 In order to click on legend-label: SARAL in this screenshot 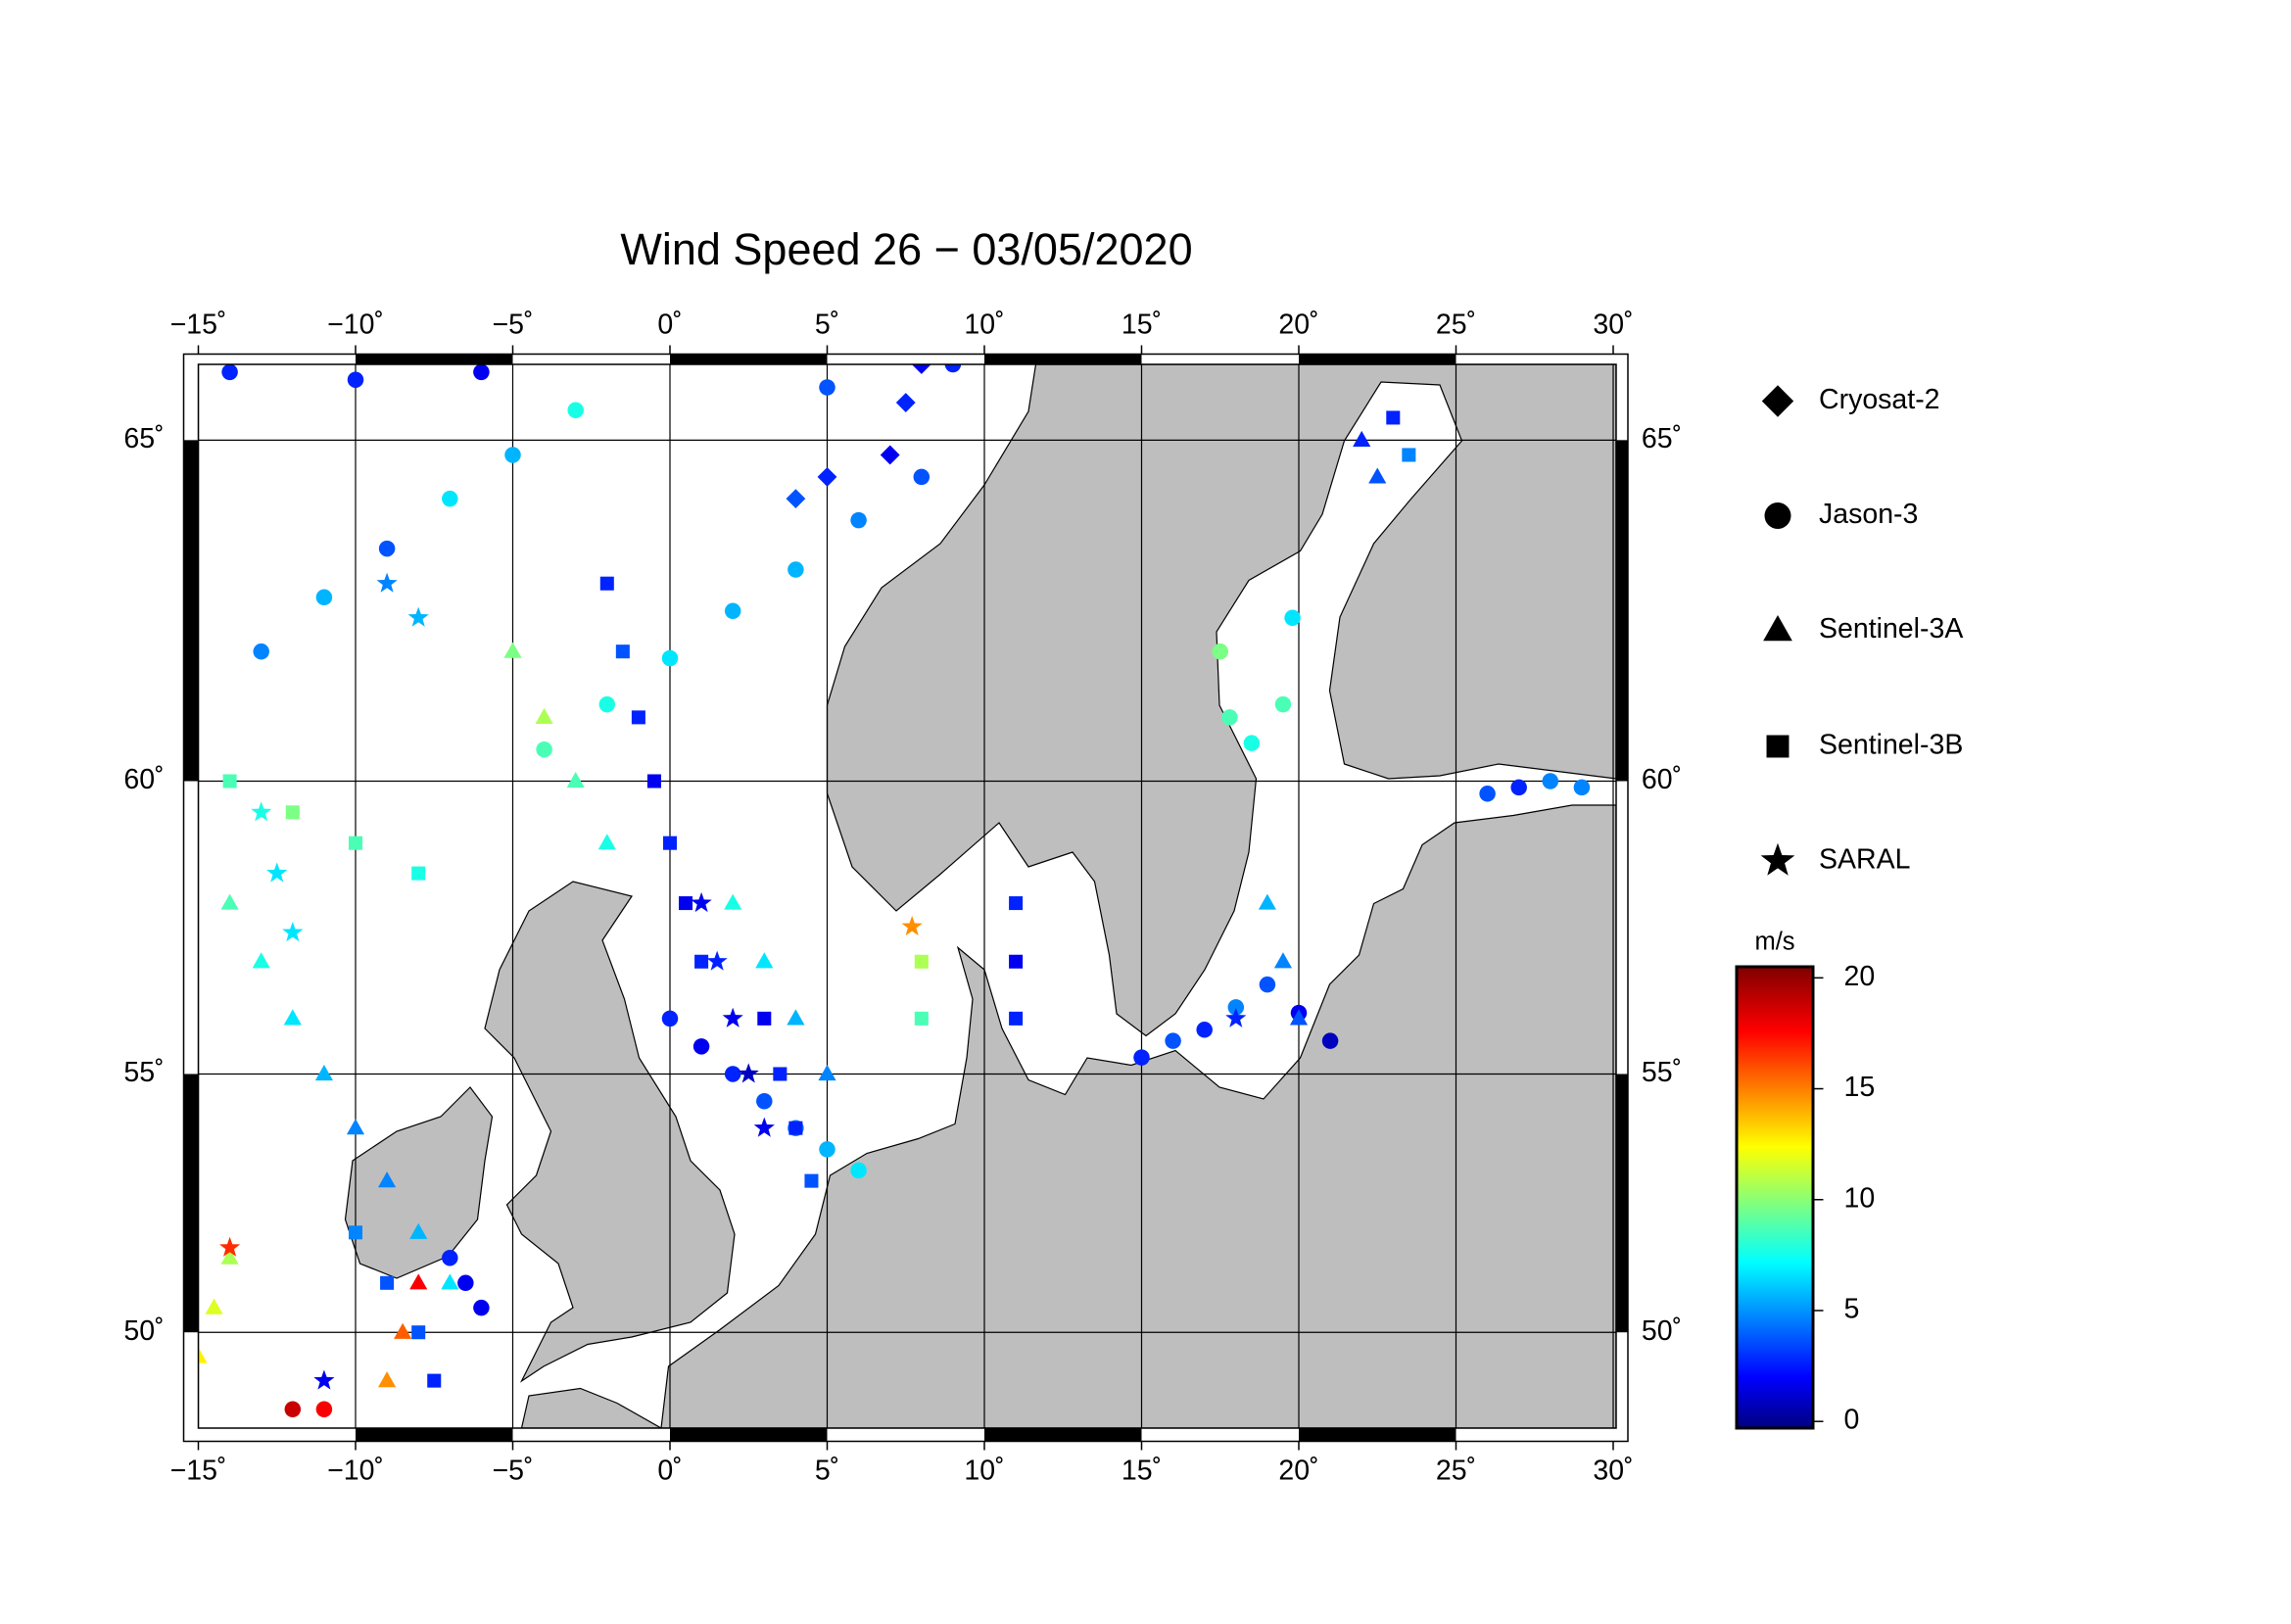, I will do `click(1864, 860)`.